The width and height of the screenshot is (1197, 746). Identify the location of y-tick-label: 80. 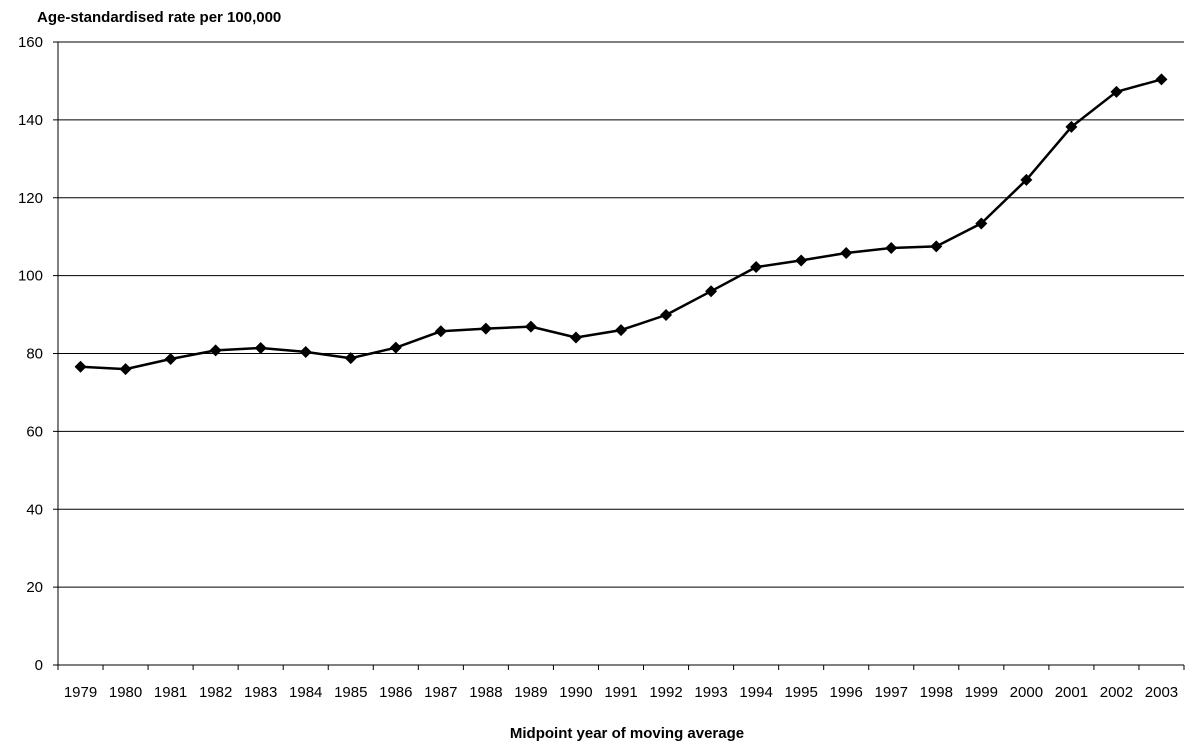
(34, 354).